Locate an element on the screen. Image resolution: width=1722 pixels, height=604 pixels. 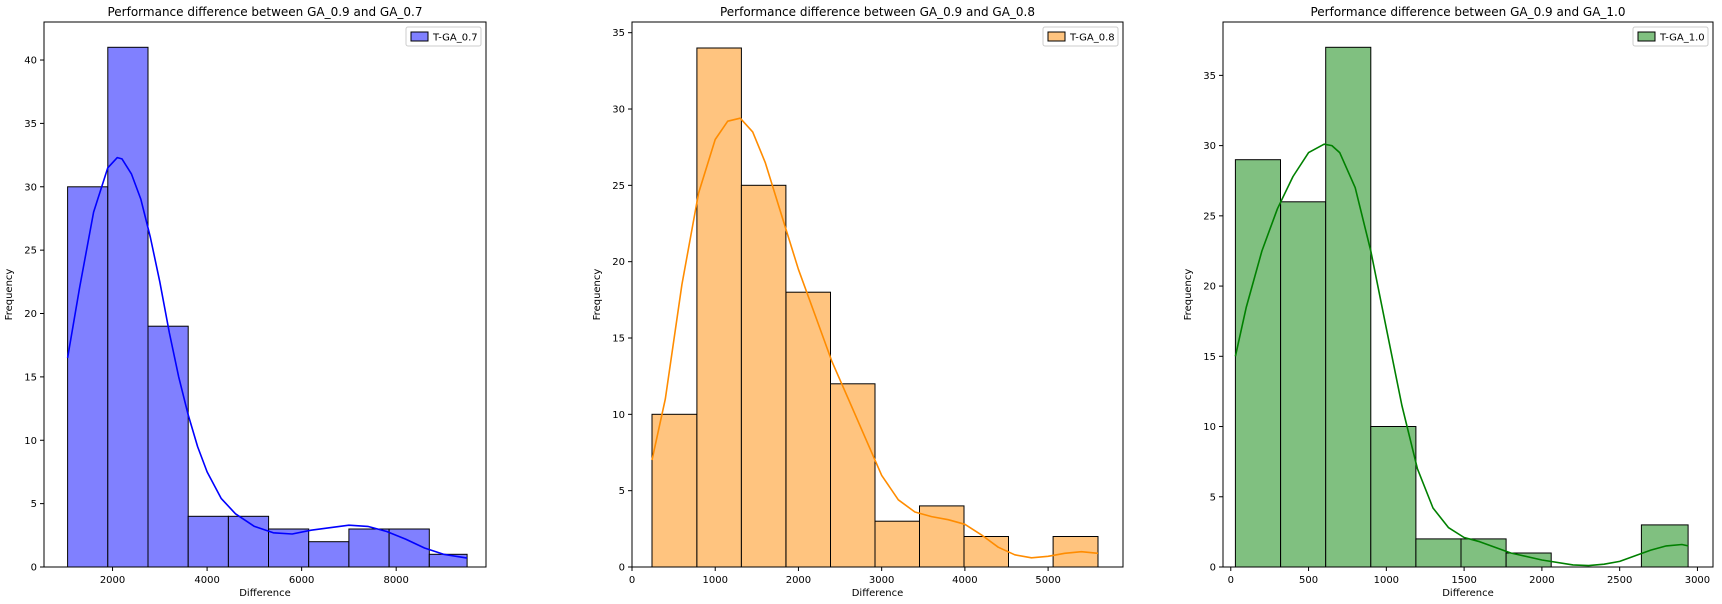
x-tick-label: 8000 is located at coordinates (395, 580).